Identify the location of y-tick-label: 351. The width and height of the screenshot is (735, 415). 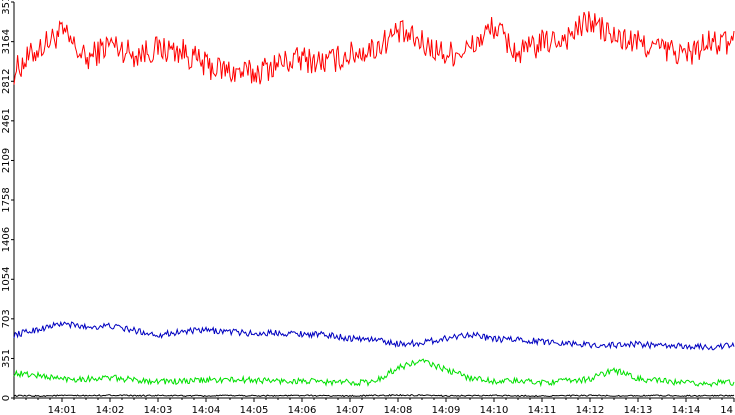
(6, 358).